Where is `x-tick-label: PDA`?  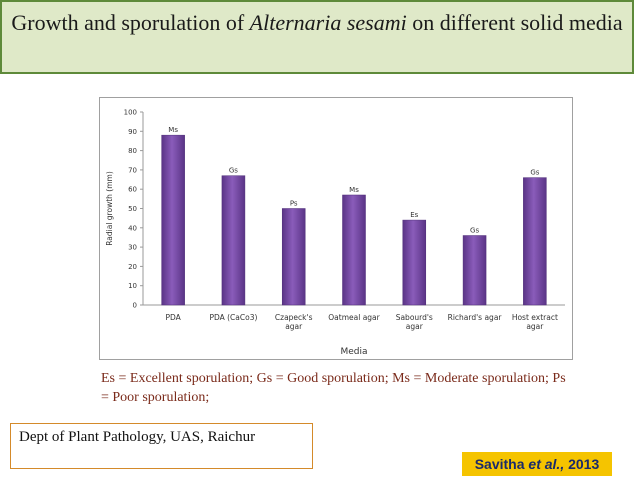
x-tick-label: PDA is located at coordinates (173, 317).